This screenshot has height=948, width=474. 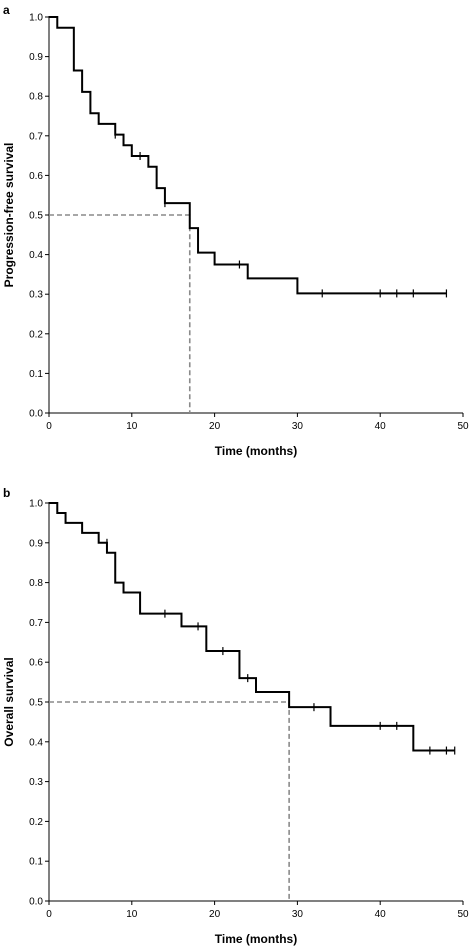 What do you see at coordinates (9, 701) in the screenshot?
I see `y-axis-title: Overall survival` at bounding box center [9, 701].